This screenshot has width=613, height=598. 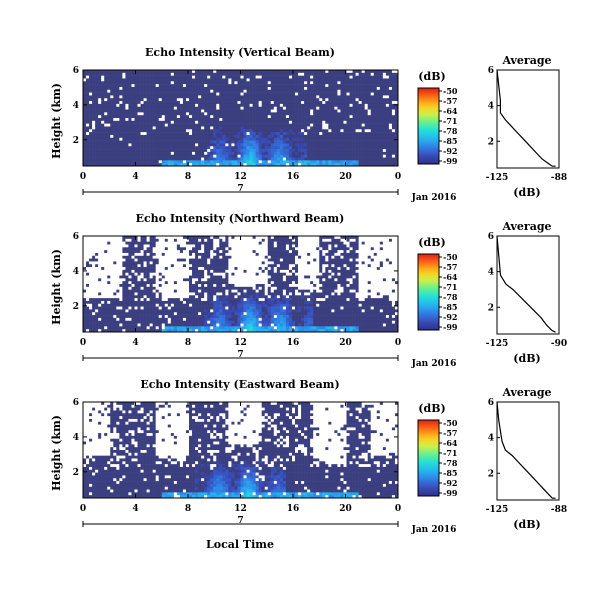 What do you see at coordinates (240, 177) in the screenshot?
I see `x-tick-label: 12` at bounding box center [240, 177].